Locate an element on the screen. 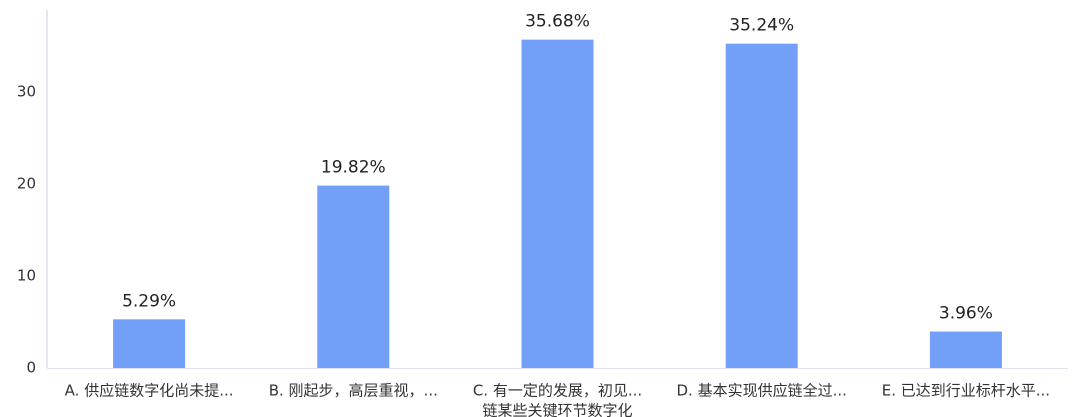  value-label: 3.96% is located at coordinates (966, 314).